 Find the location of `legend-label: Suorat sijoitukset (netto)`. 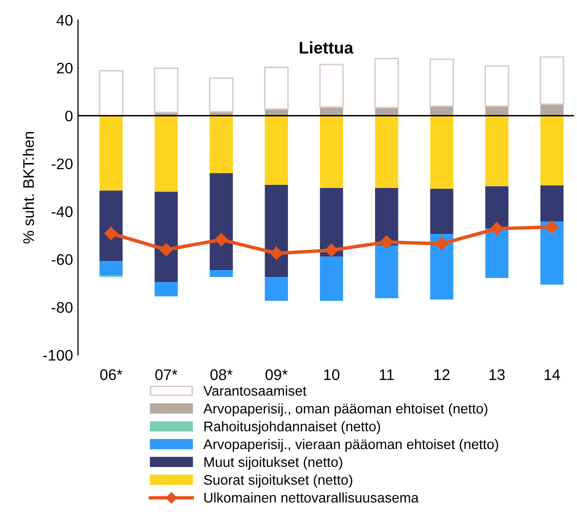

legend-label: Suorat sijoitukset (netto) is located at coordinates (278, 481).